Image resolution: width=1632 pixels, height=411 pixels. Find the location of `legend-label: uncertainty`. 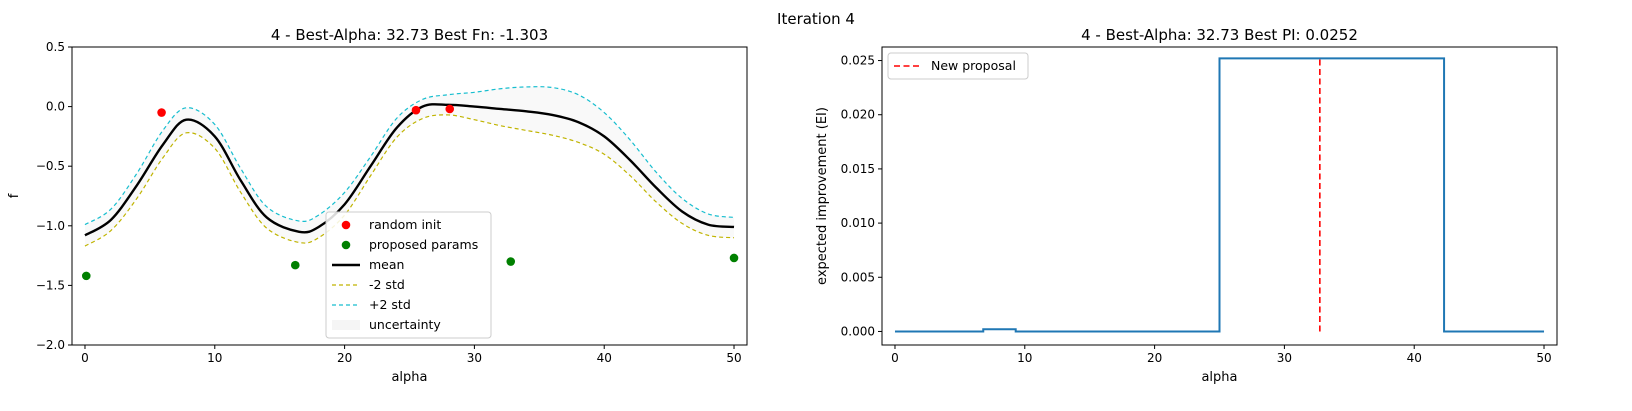

legend-label: uncertainty is located at coordinates (405, 324).